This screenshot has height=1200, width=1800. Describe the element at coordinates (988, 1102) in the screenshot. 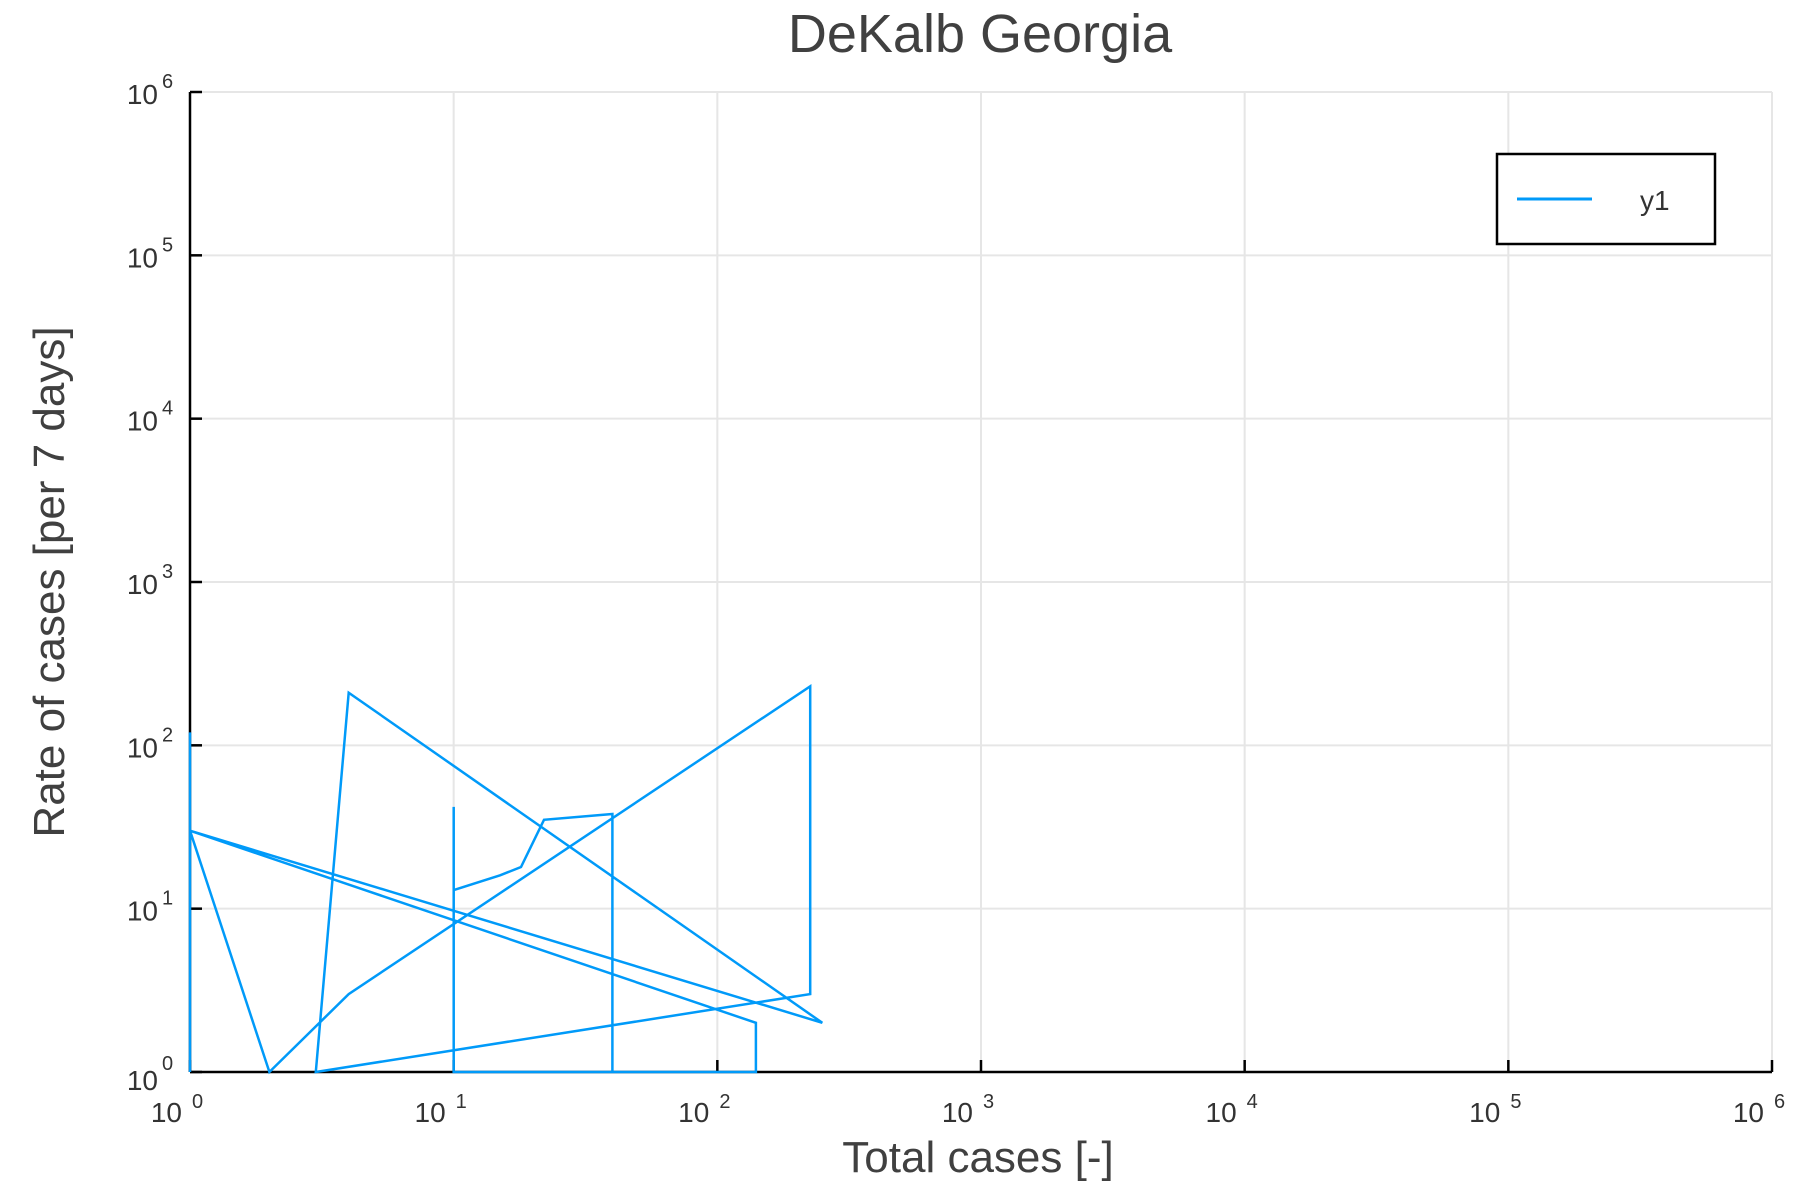

I see `x-tick-exponent: 3` at that location.